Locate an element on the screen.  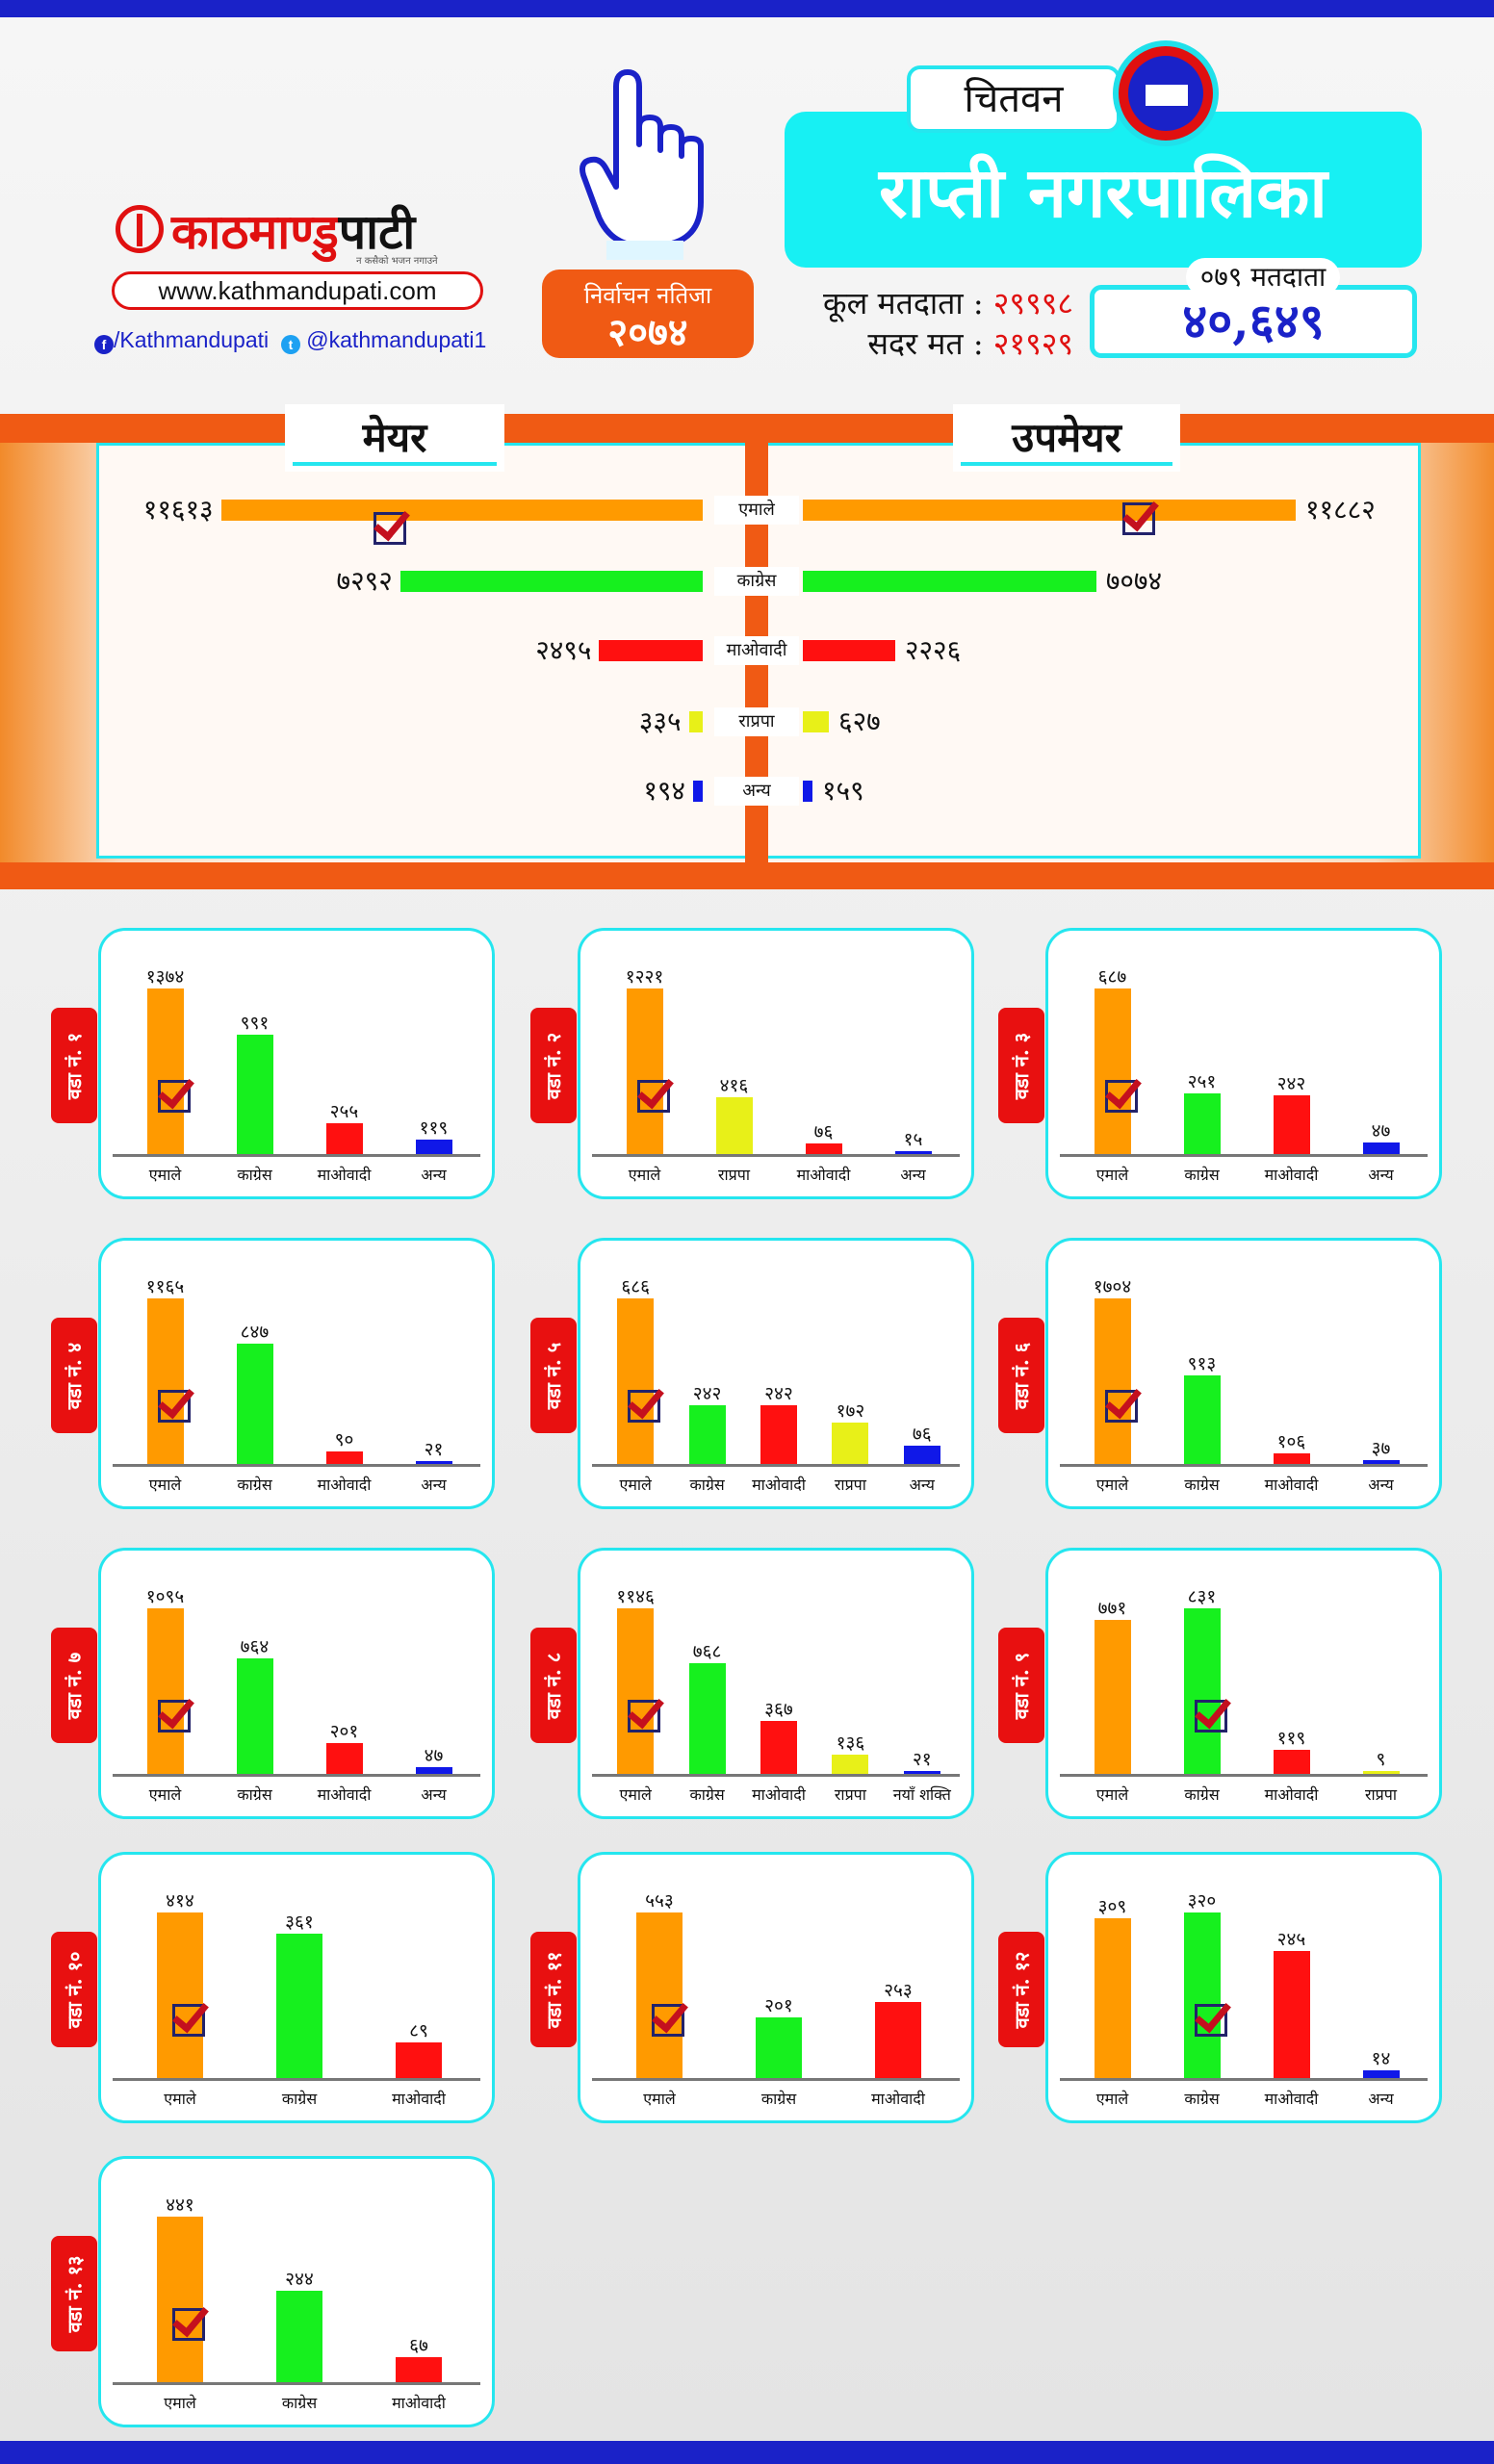
bar-value: १७०४ is located at coordinates (1112, 1286).